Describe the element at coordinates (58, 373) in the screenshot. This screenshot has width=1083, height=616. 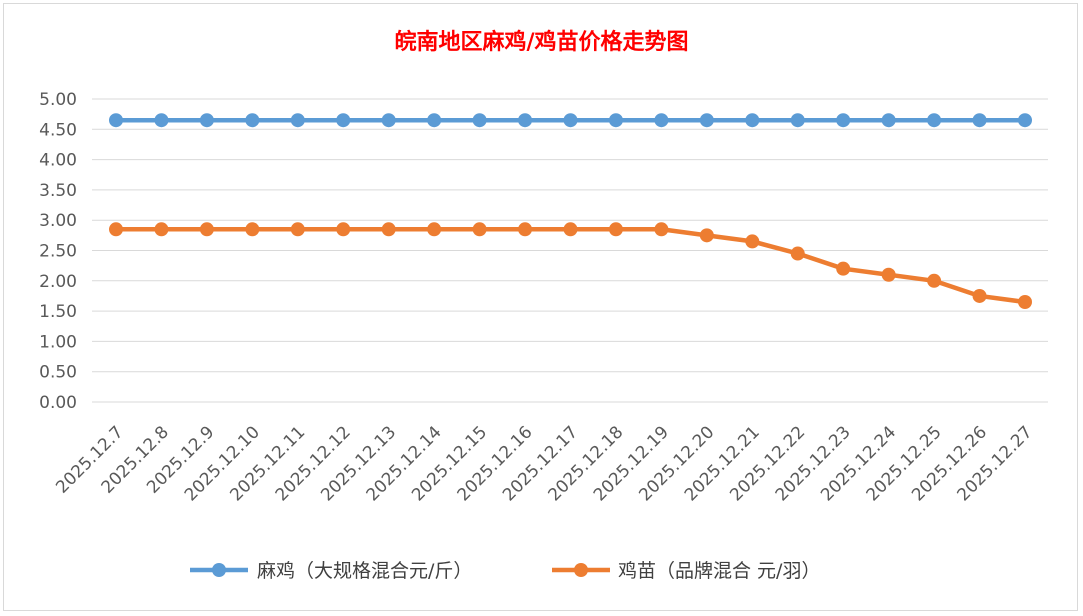
I see `y-tick-label: 0.50` at that location.